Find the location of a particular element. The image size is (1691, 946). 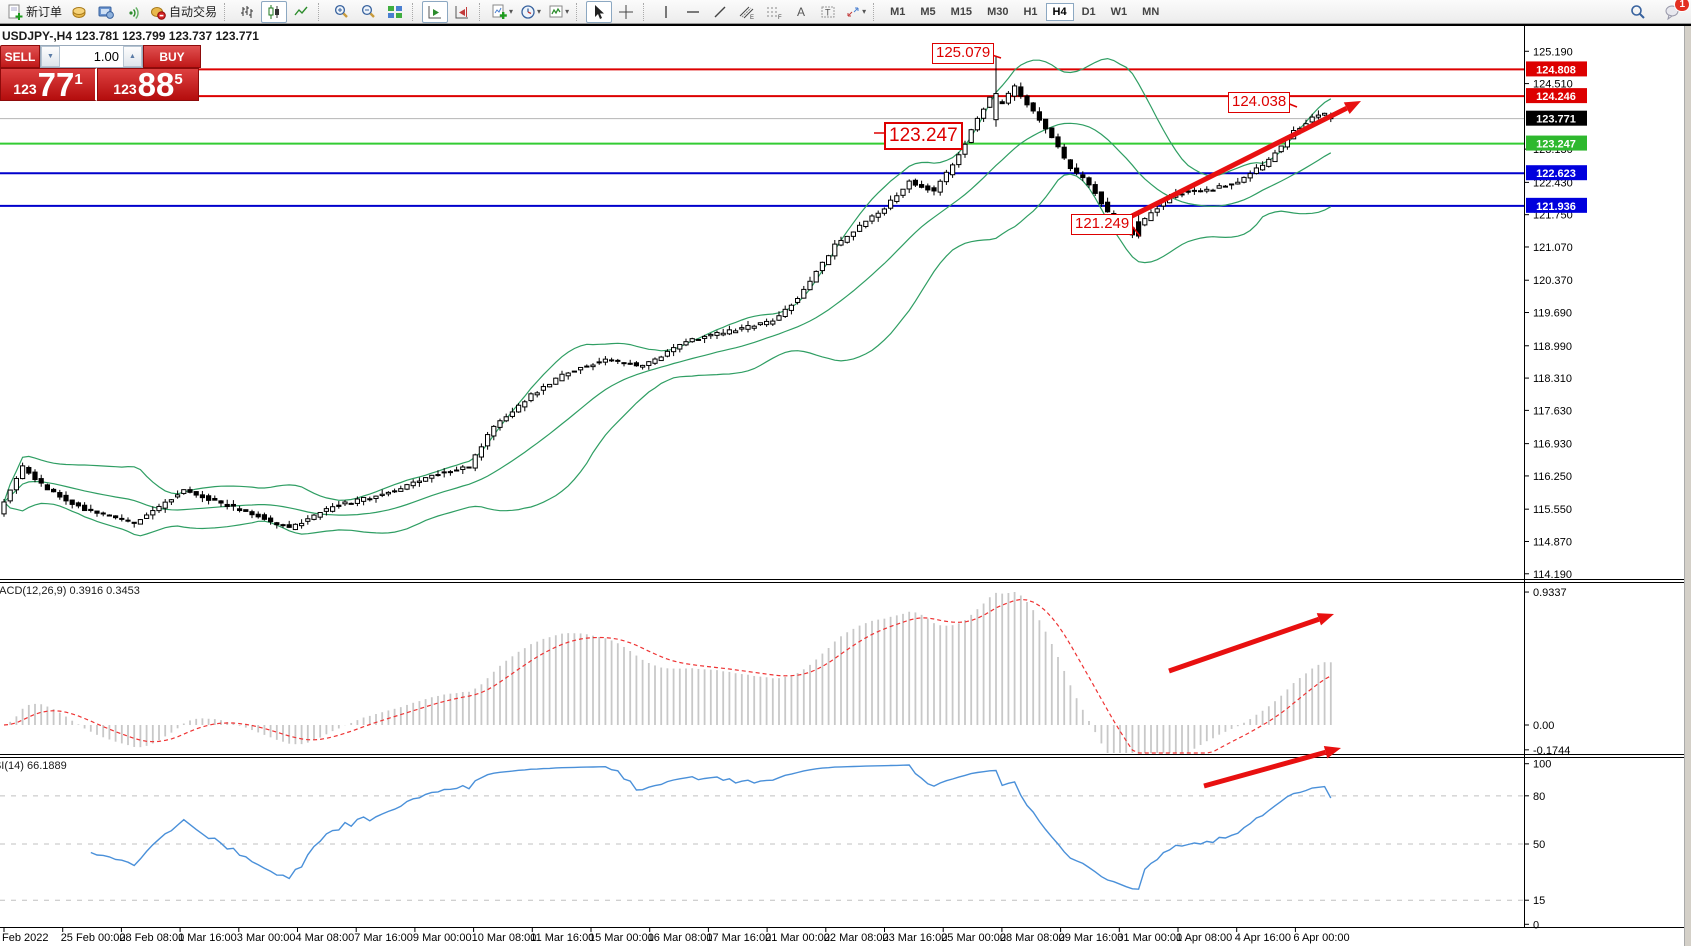

price-tick-label: 118.990 is located at coordinates (1552, 347).